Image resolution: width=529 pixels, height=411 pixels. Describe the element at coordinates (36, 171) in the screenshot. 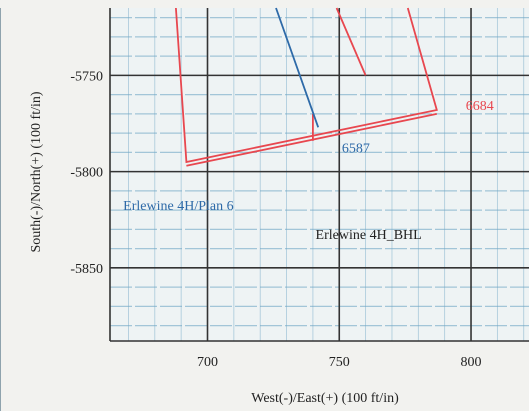

I see `y-axis-title: South(-)/North(+) (100 ft/in)` at that location.